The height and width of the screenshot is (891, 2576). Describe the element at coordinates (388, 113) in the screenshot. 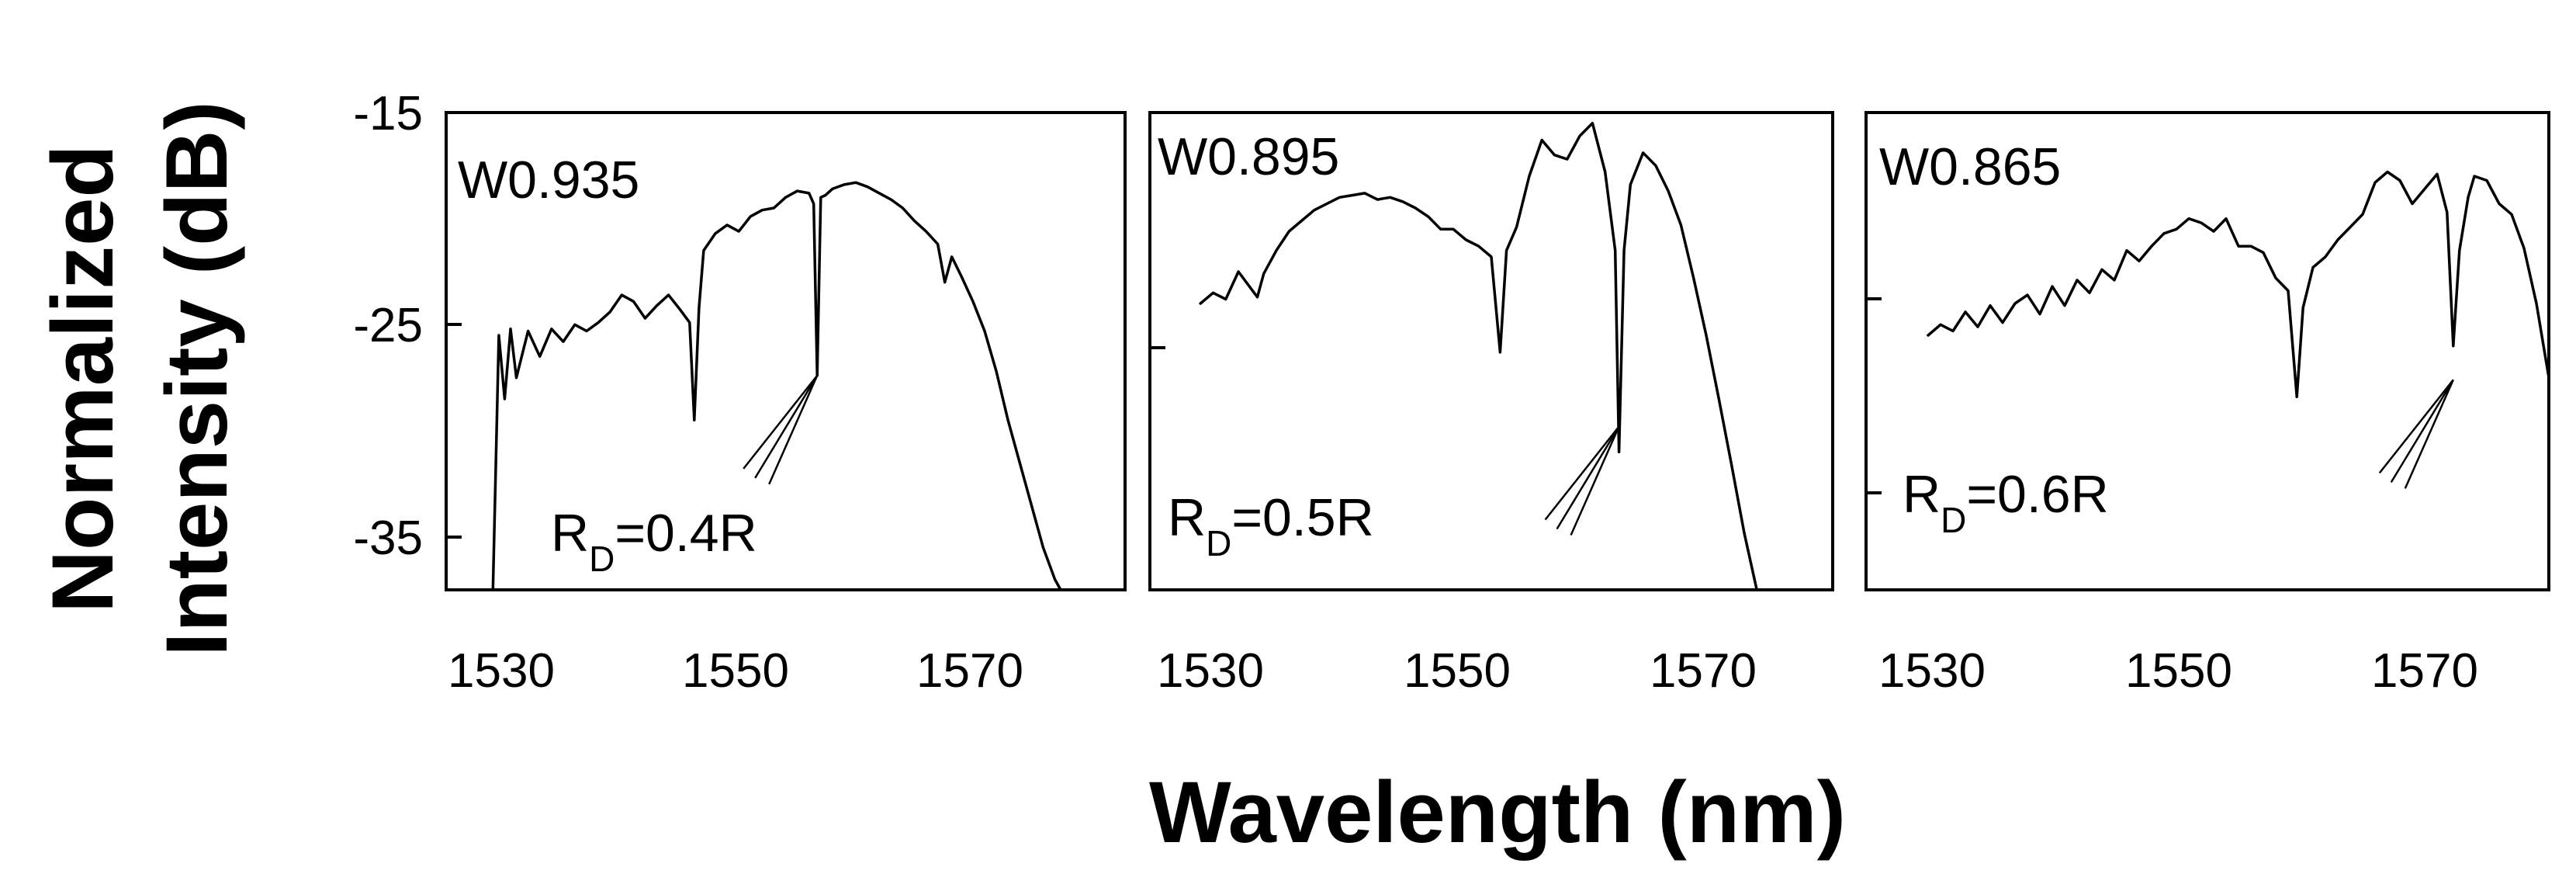

I see `ytick-label-1: -15` at that location.